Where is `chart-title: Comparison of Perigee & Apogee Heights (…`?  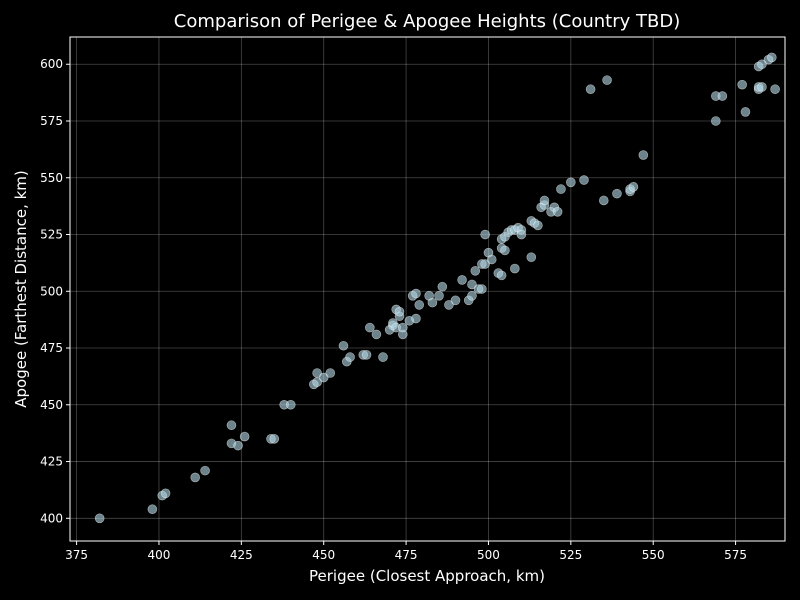 chart-title: Comparison of Perigee & Apogee Heights (… is located at coordinates (427, 21).